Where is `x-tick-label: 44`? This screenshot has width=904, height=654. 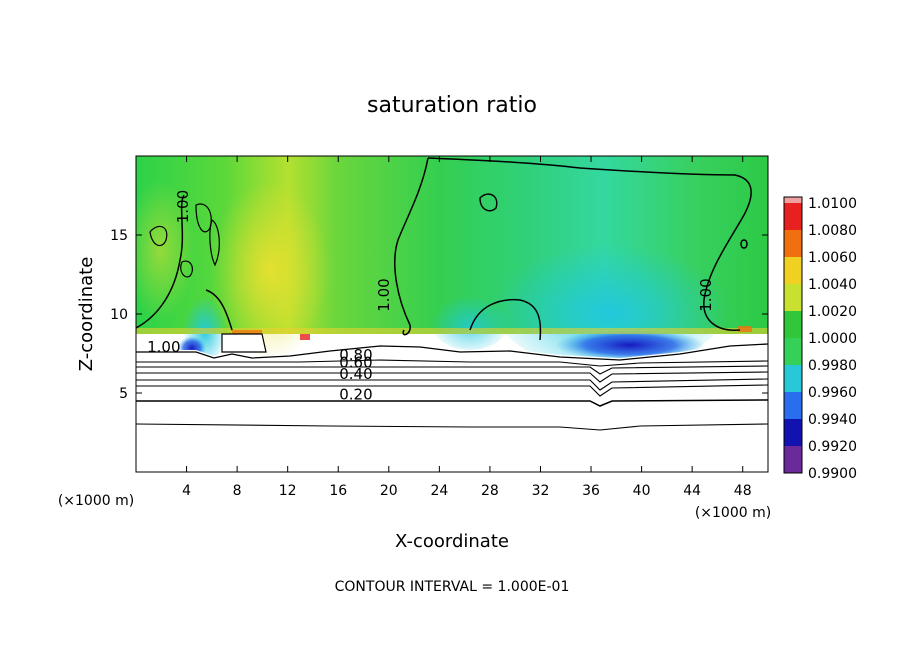 x-tick-label: 44 is located at coordinates (692, 491).